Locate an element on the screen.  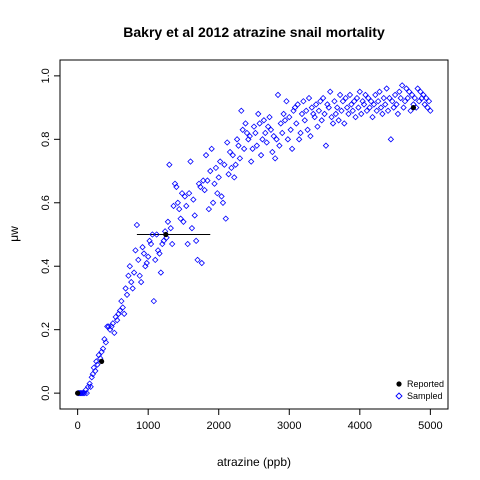
x-tick-label: 0 is located at coordinates (78, 426).